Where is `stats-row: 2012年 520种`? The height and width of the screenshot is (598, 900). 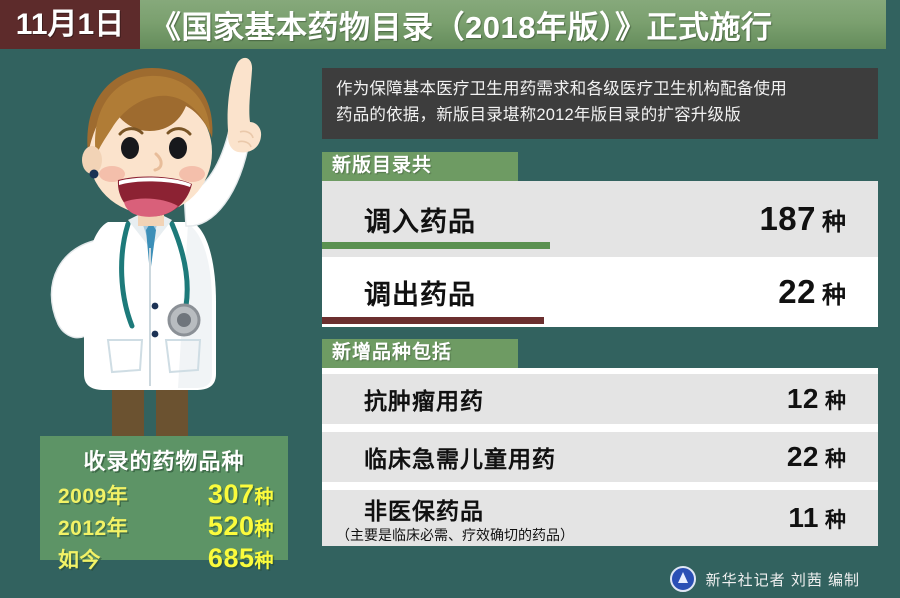 stats-row: 2012年 520种 is located at coordinates (164, 526).